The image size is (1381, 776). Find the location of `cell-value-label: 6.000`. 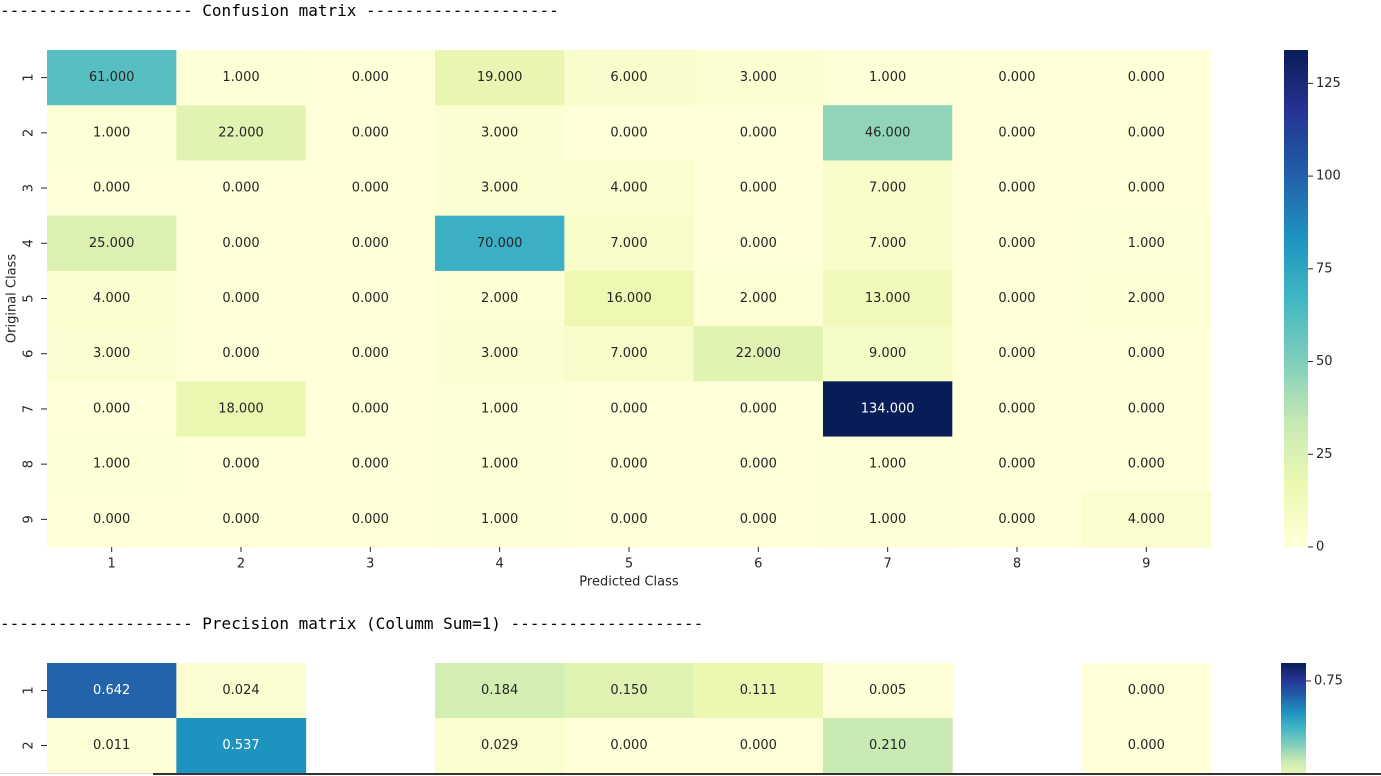

cell-value-label: 6.000 is located at coordinates (628, 77).